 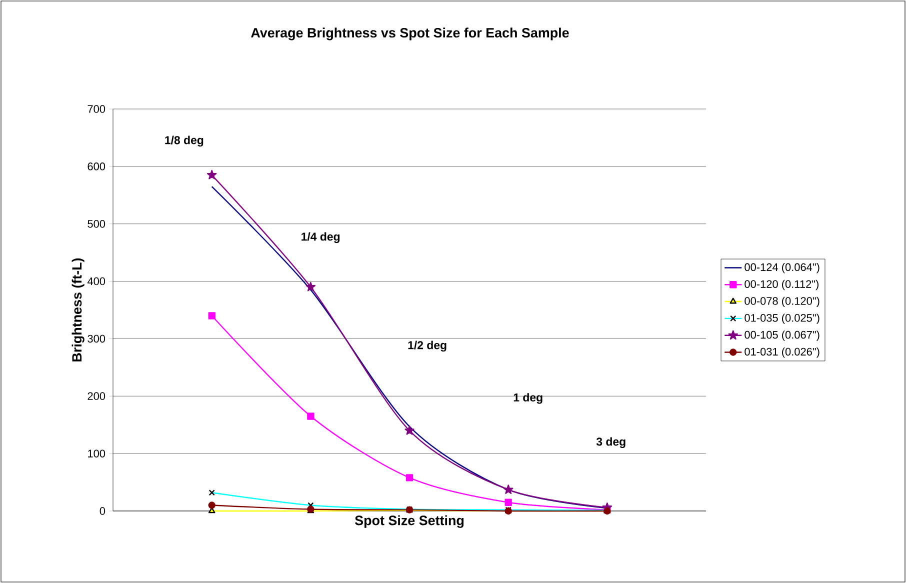 I want to click on legend-label: 01-035 (0.025"), so click(x=782, y=319).